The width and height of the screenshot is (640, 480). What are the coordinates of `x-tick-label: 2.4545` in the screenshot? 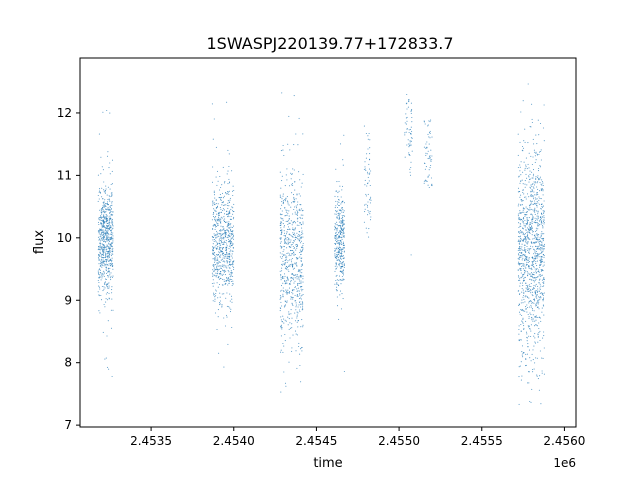 It's located at (316, 441).